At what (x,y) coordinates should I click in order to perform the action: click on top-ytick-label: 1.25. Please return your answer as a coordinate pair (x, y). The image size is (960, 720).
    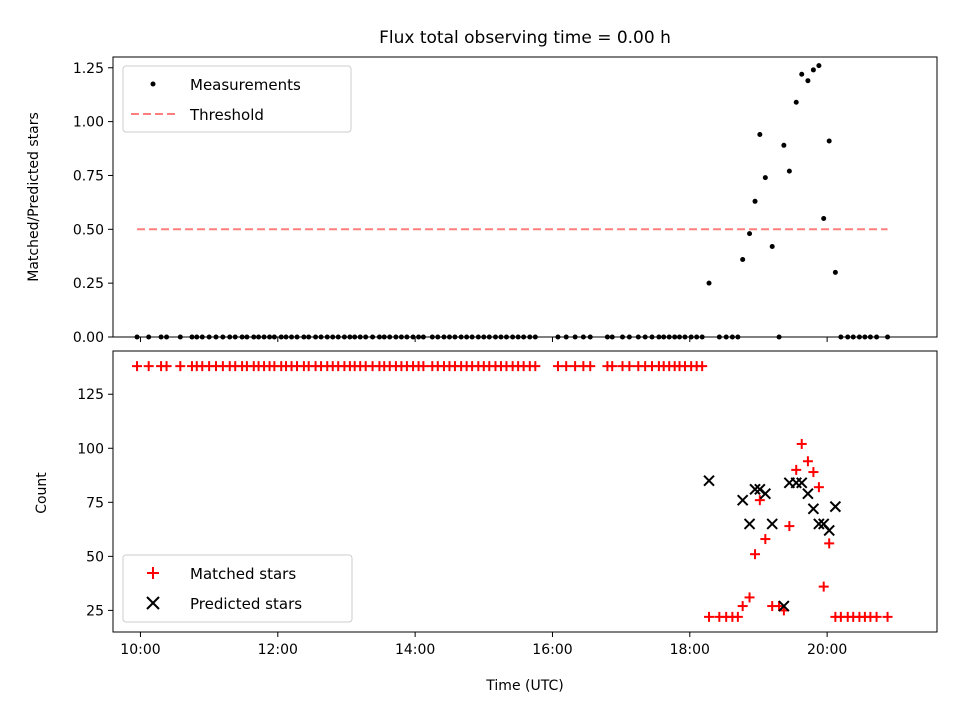
    Looking at the image, I should click on (88, 69).